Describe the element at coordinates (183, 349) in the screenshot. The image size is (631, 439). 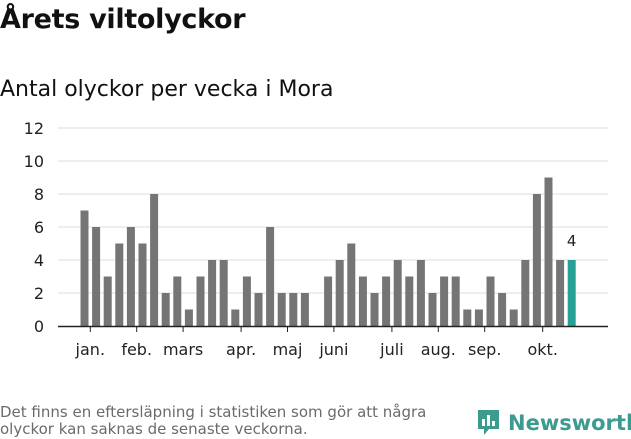
I see `x-tick-label: mars` at that location.